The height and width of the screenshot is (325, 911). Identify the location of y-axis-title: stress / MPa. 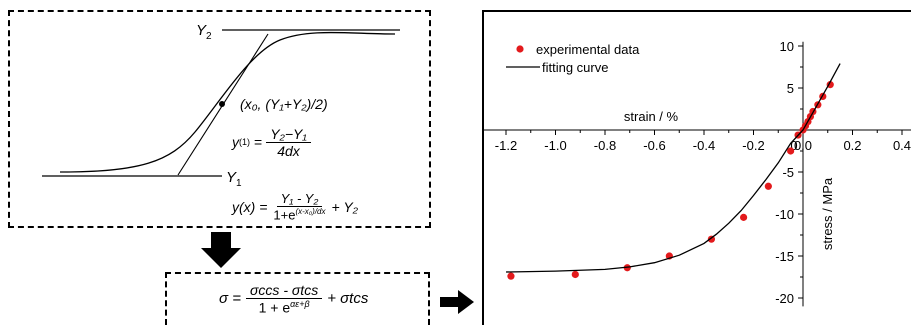
(827, 213).